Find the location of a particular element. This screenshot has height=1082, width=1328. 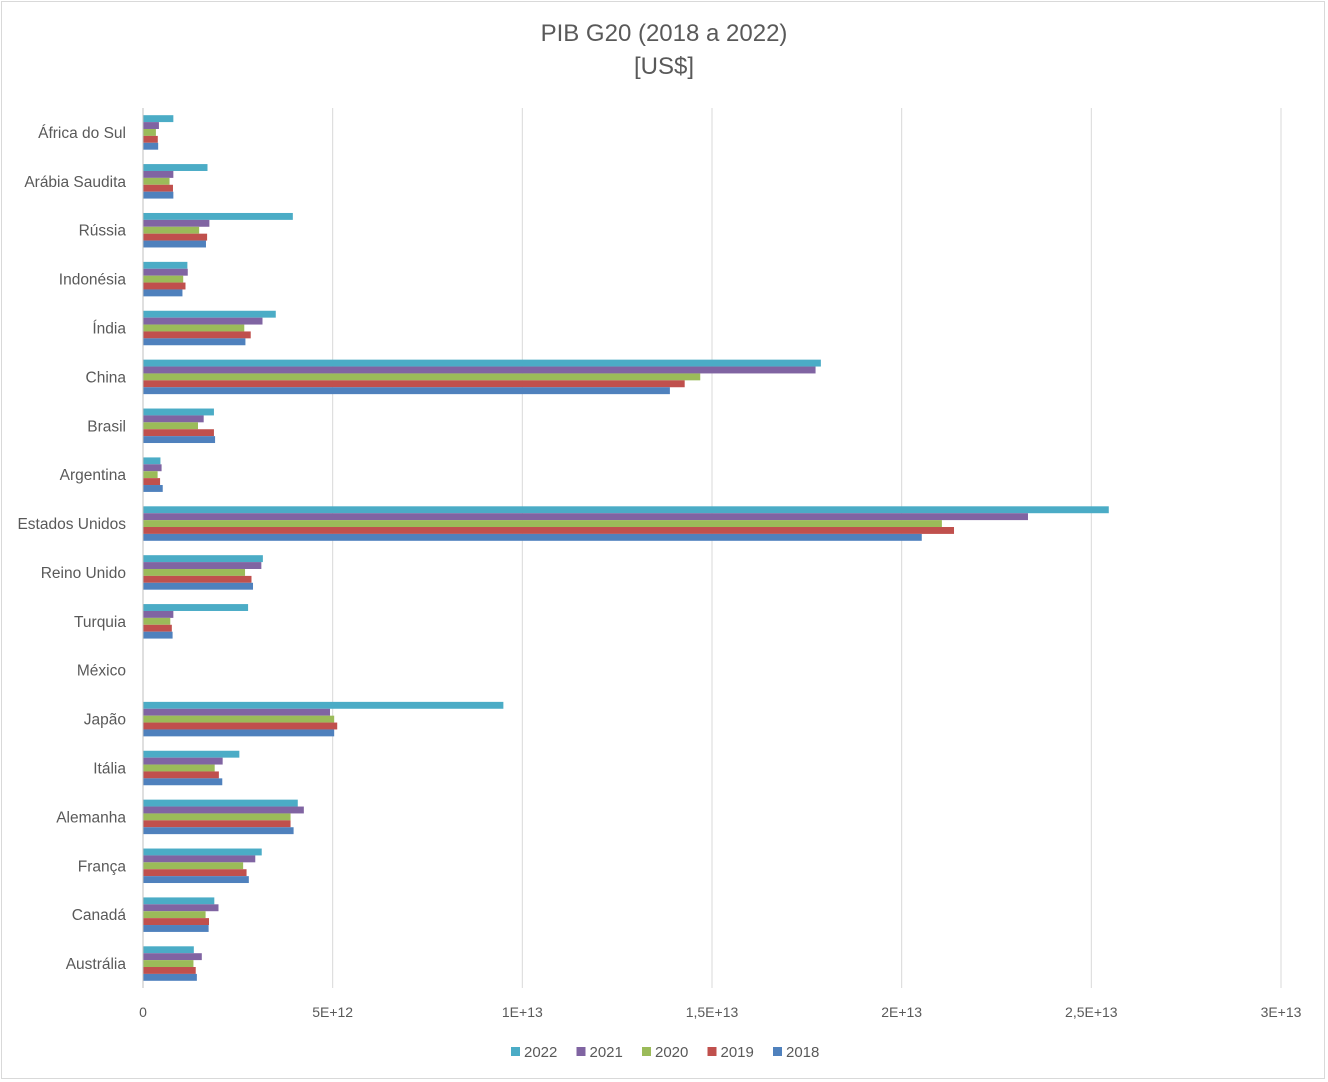

category-label-japao: Japão is located at coordinates (105, 720).